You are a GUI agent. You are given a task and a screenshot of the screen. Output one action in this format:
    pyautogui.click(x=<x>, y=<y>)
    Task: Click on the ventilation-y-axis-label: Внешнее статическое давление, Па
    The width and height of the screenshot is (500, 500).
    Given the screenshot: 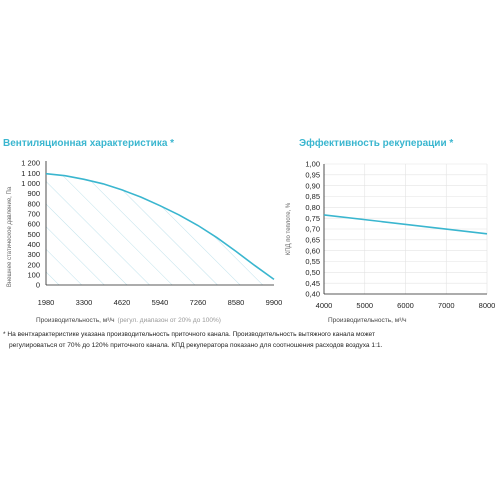 What is the action you would take?
    pyautogui.click(x=10, y=236)
    